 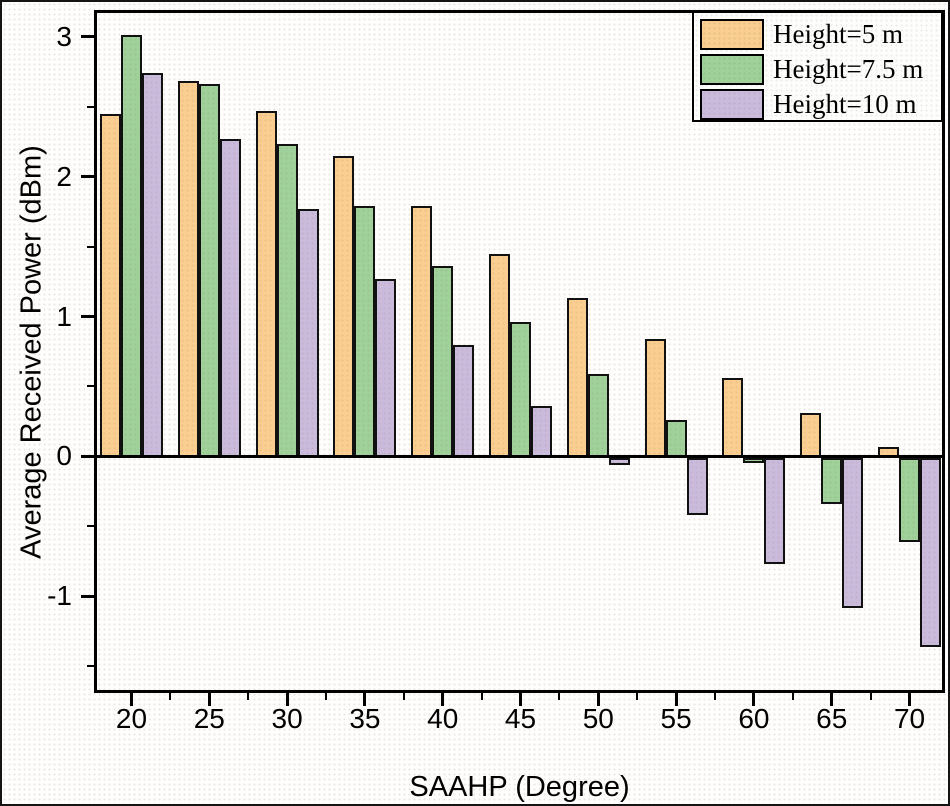 I want to click on legend: Height=5 m Height=7.5 m Height=10 m, so click(x=817, y=66).